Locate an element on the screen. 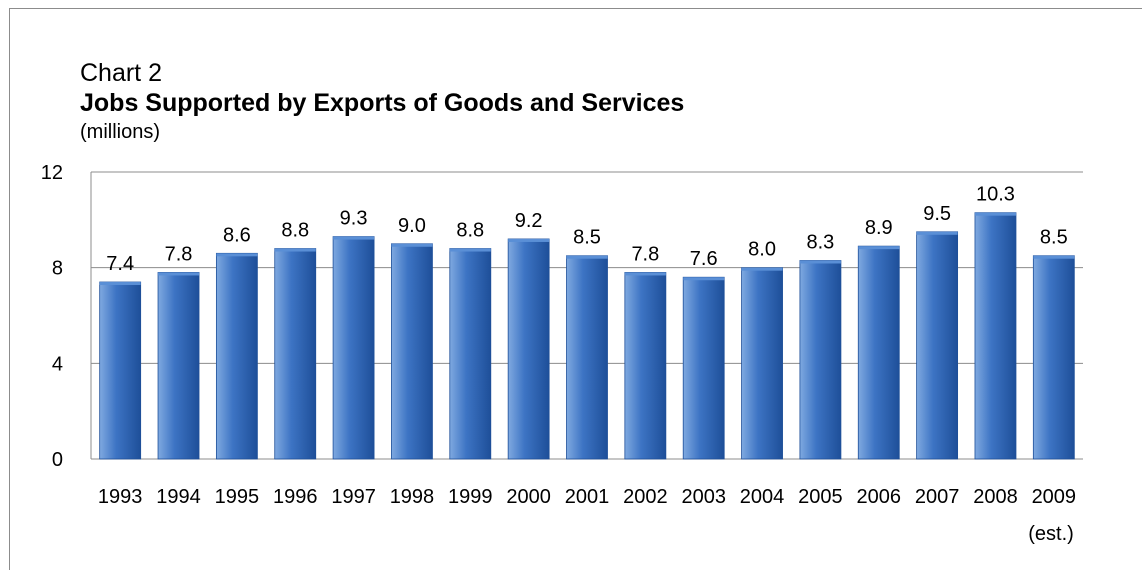 This screenshot has height=571, width=1143. x-tick-label: 2001 is located at coordinates (587, 497).